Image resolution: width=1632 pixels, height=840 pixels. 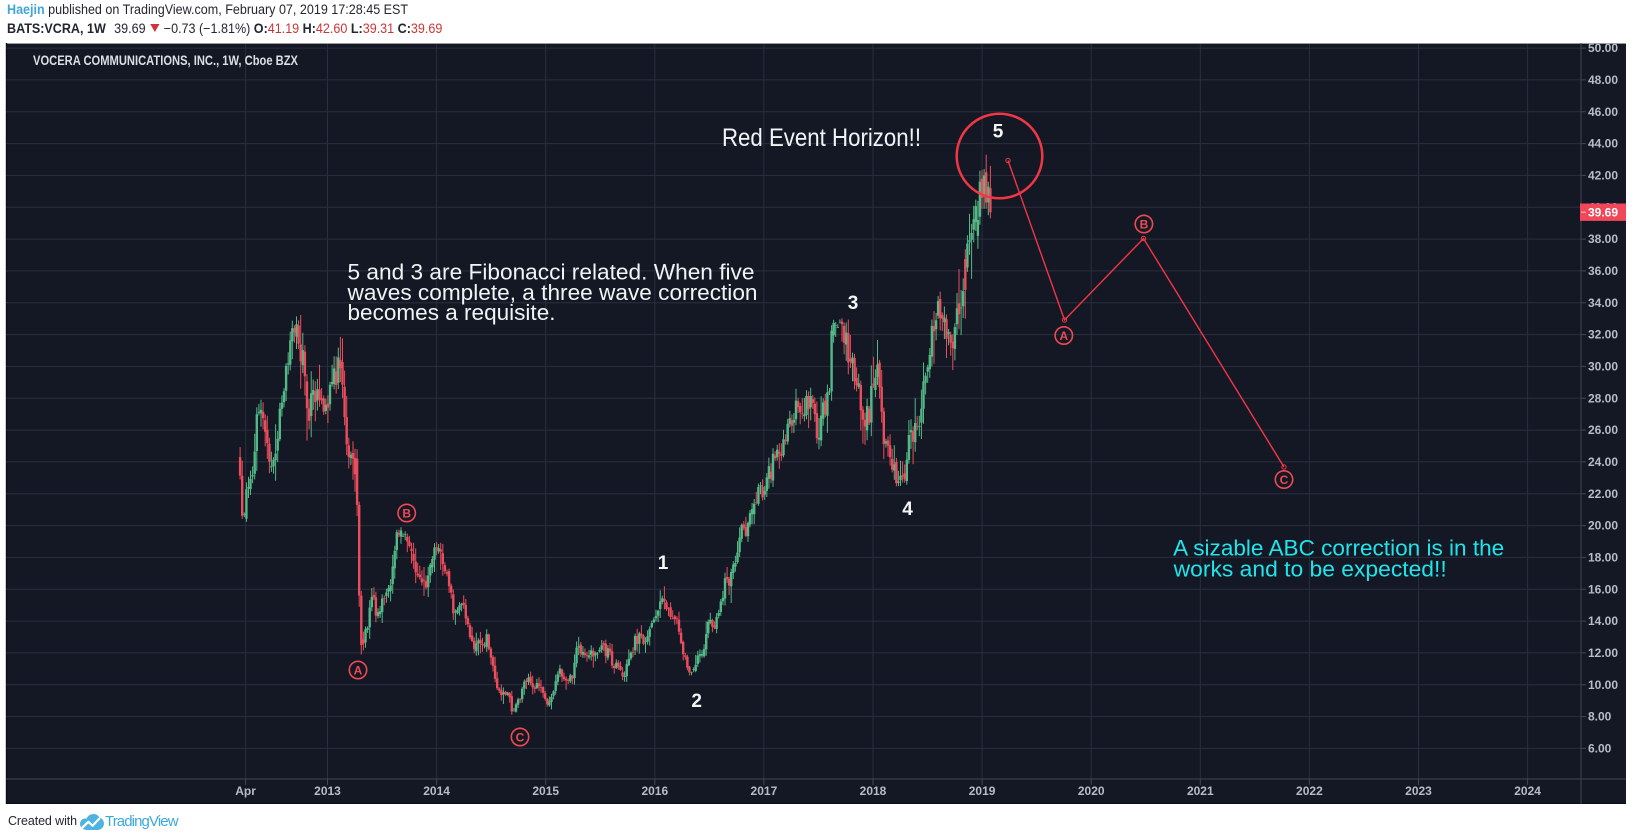 What do you see at coordinates (853, 303) in the screenshot?
I see `svg-text: 3` at bounding box center [853, 303].